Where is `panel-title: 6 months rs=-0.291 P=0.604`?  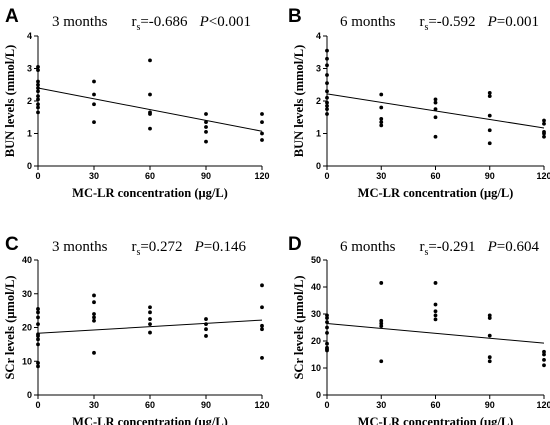 panel-title: 6 months rs=-0.291 P=0.604 is located at coordinates (439, 248).